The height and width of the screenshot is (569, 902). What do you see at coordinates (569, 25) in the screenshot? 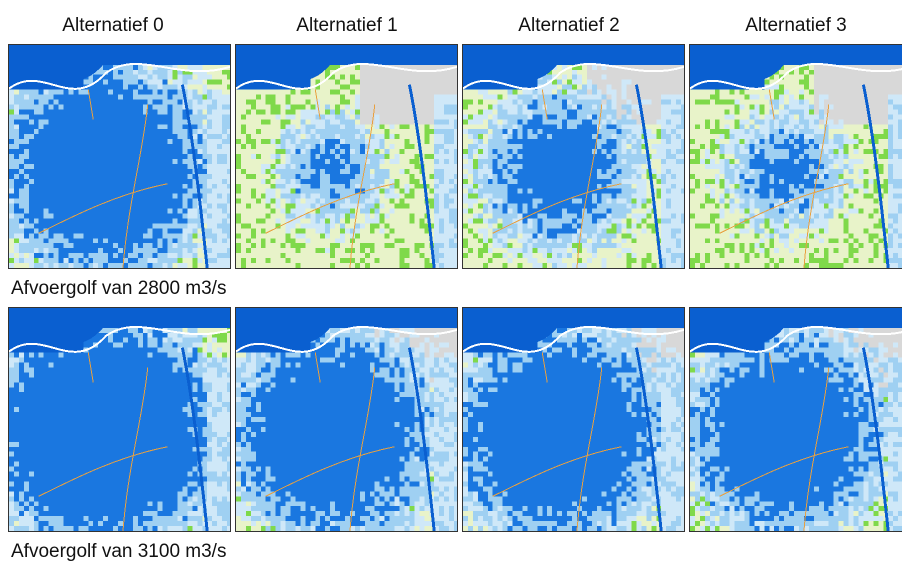
I see `column-title-alt-2: Alternatief 2` at bounding box center [569, 25].